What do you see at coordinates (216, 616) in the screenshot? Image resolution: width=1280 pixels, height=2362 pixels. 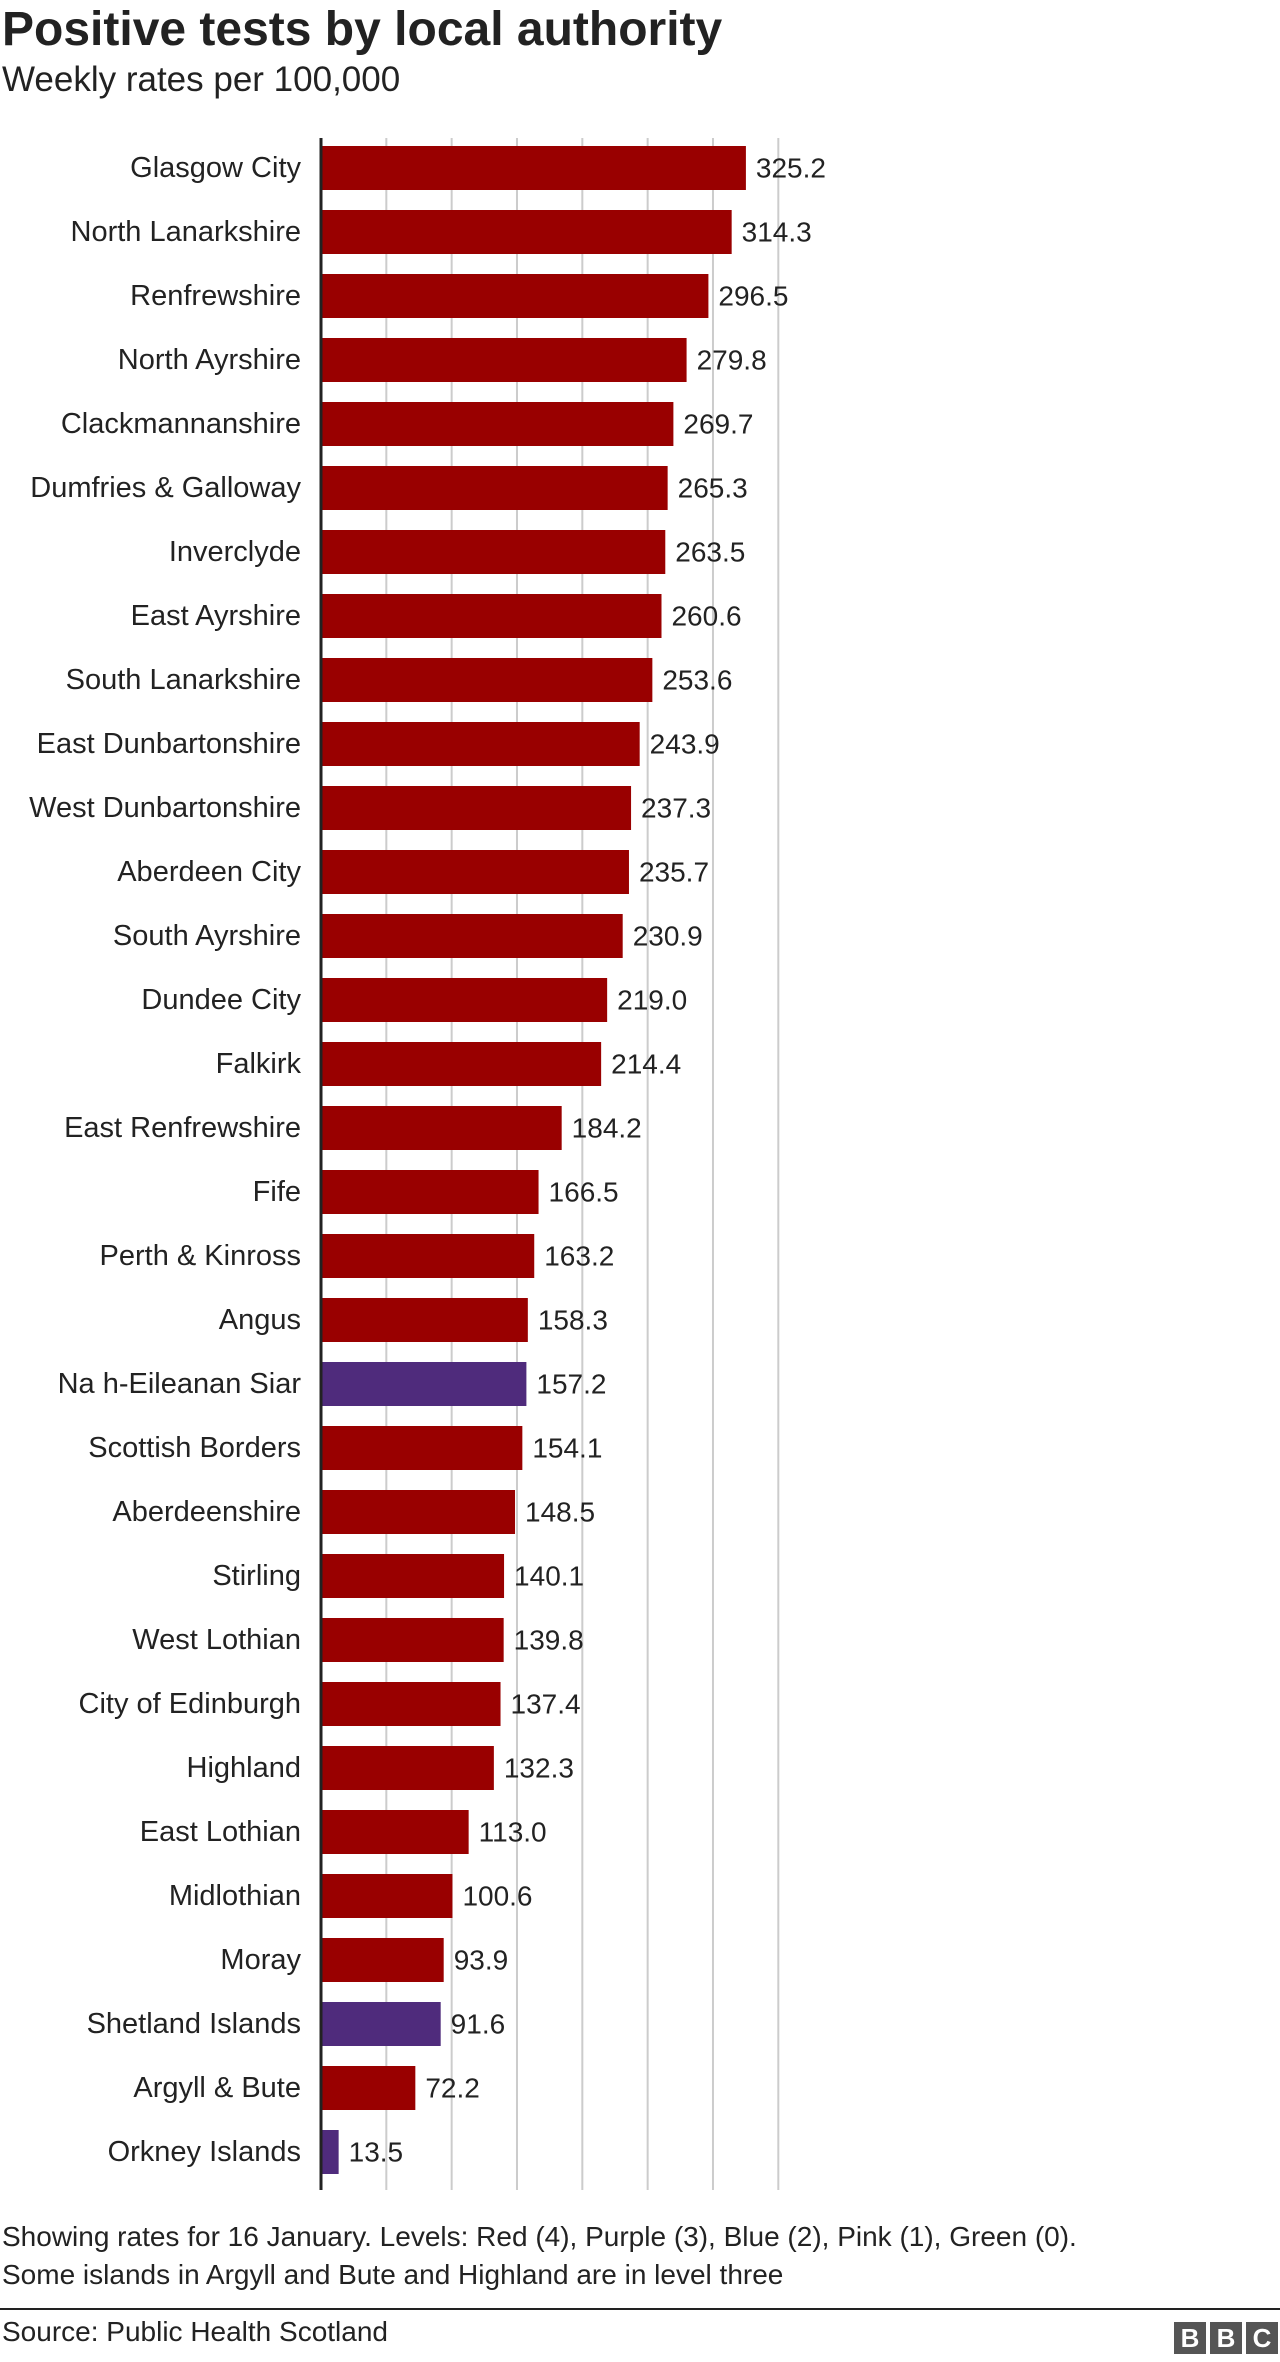 I see `category-label-7: East Ayrshire` at bounding box center [216, 616].